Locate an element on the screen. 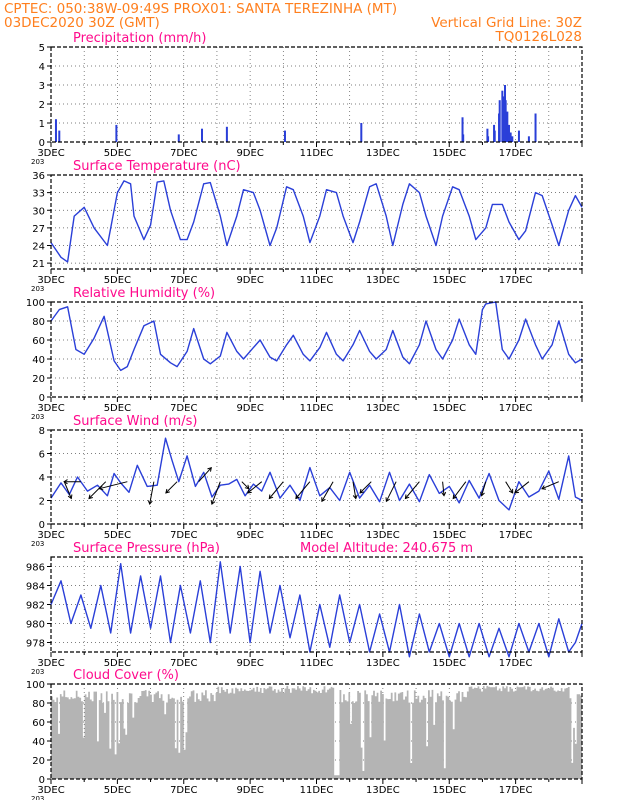 This screenshot has width=618, height=800. y-tick-label: 6 is located at coordinates (42, 455).